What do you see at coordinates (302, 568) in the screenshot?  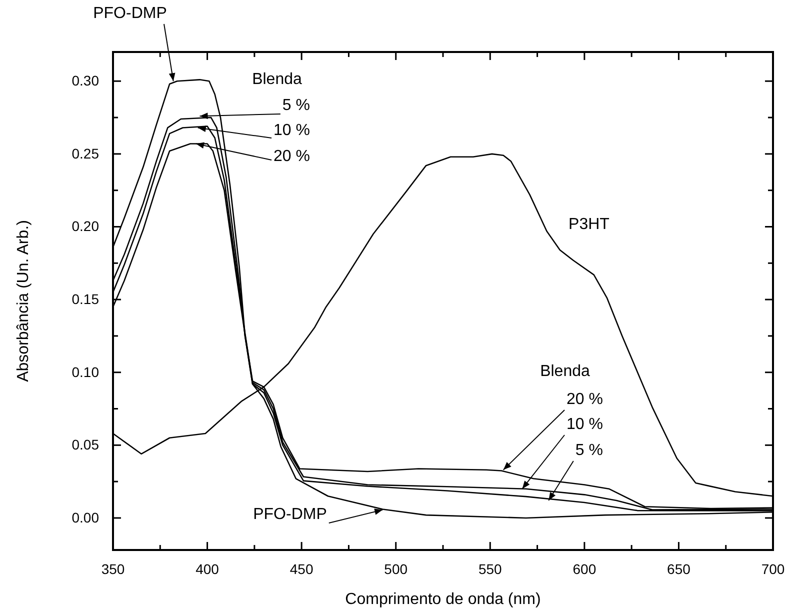 I see `x-tick-label: 450` at bounding box center [302, 568].